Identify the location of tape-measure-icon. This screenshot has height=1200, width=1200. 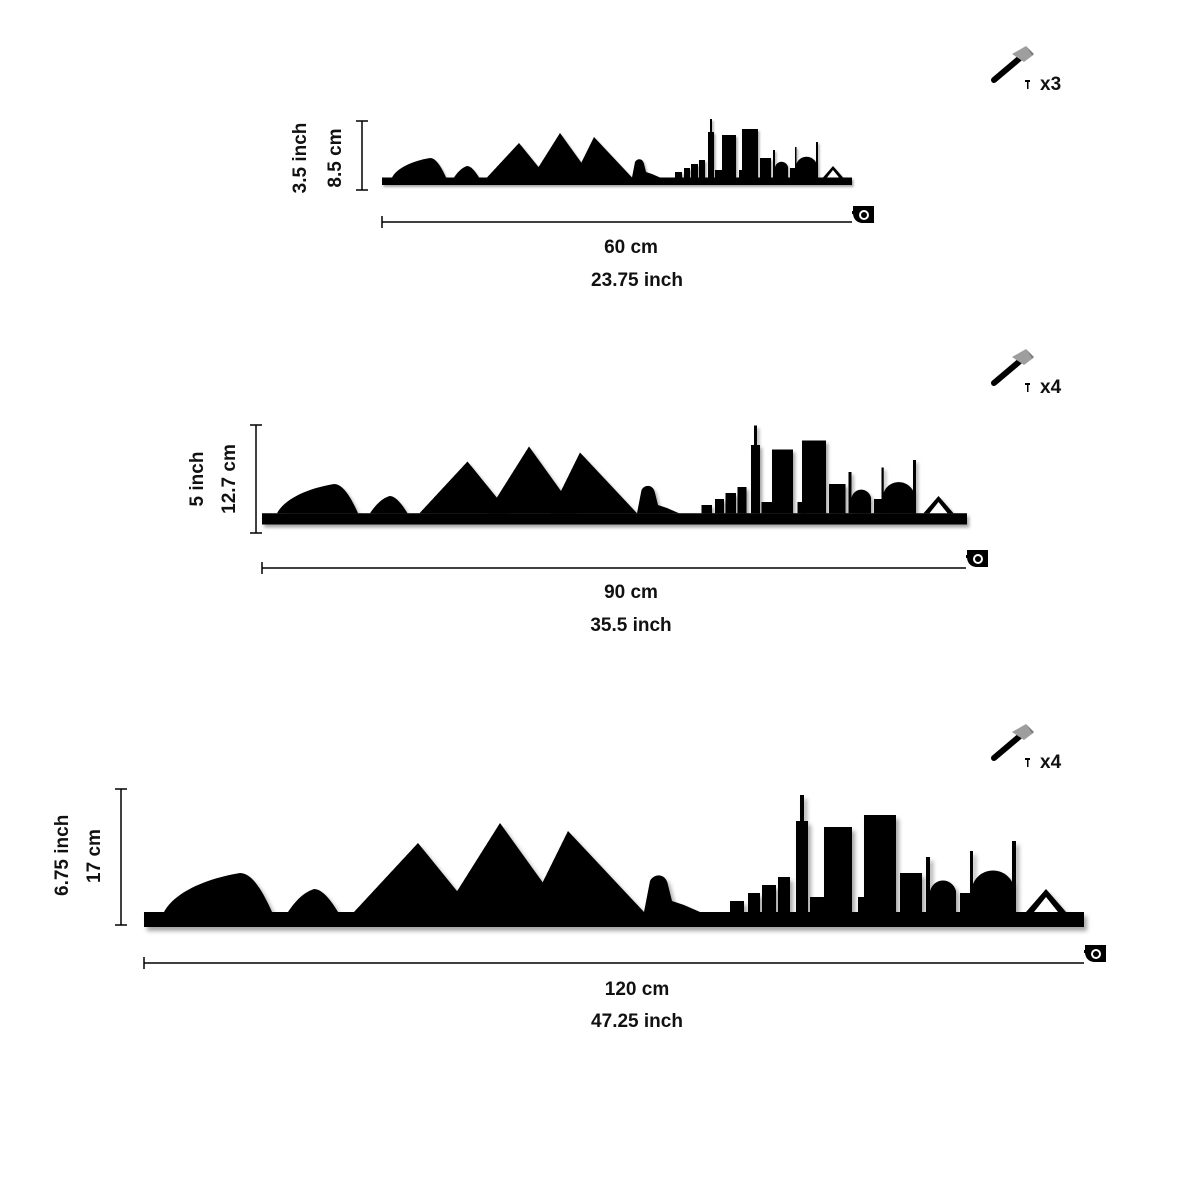
(1095, 953).